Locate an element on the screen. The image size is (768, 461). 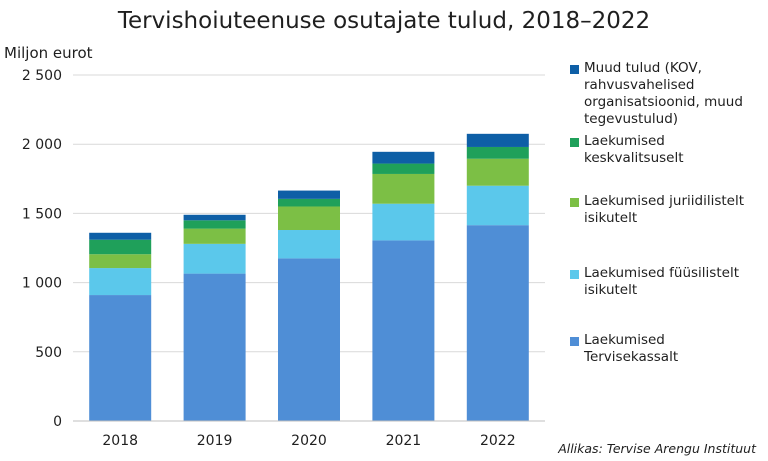
x-axis-ticks: 2018 2019 2020 2021 2022 is located at coordinates (308, 441).